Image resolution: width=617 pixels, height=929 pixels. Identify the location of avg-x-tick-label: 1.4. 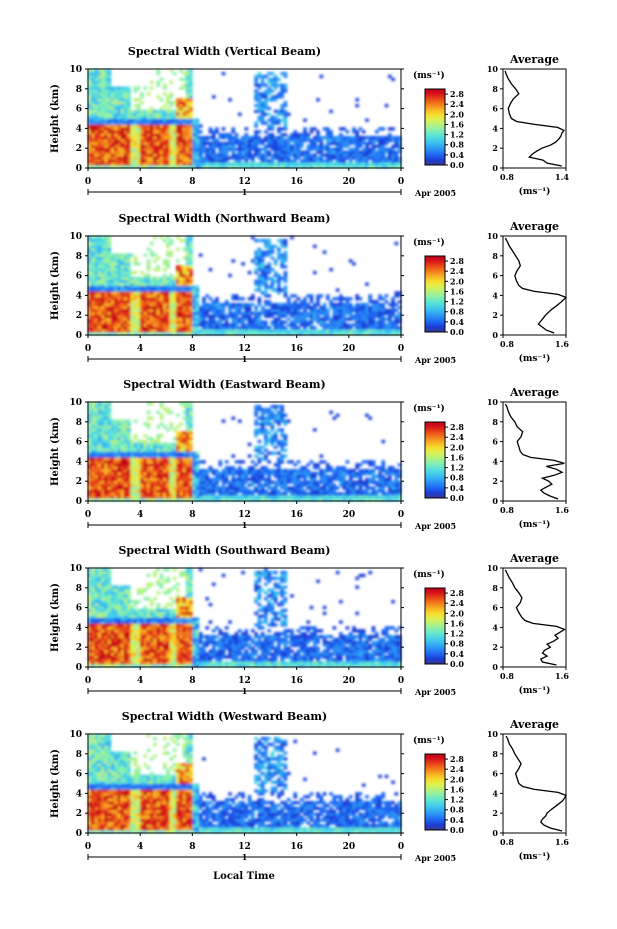
(562, 177).